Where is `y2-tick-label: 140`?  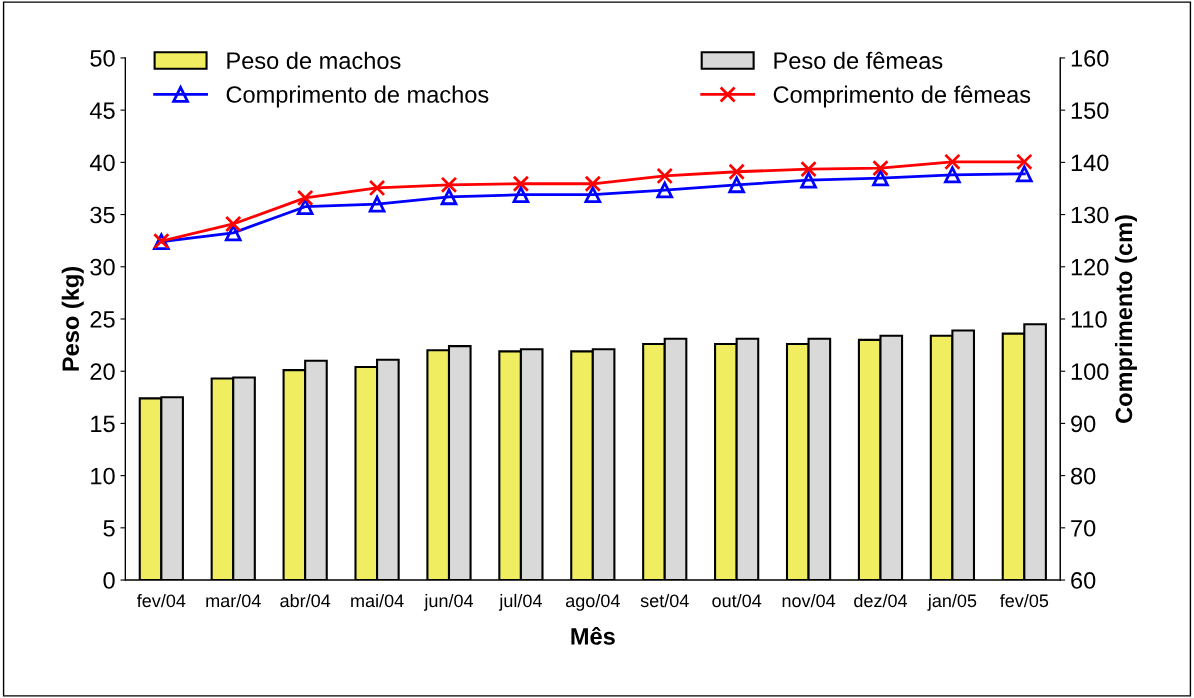 y2-tick-label: 140 is located at coordinates (1090, 163).